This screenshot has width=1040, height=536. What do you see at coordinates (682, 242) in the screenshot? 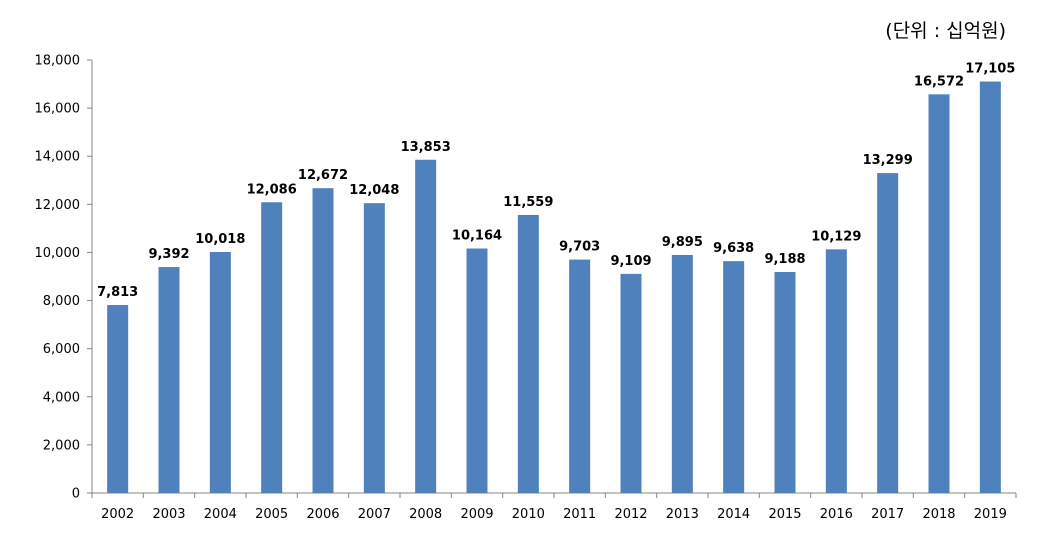
I see `data-label: 9,895` at bounding box center [682, 242].